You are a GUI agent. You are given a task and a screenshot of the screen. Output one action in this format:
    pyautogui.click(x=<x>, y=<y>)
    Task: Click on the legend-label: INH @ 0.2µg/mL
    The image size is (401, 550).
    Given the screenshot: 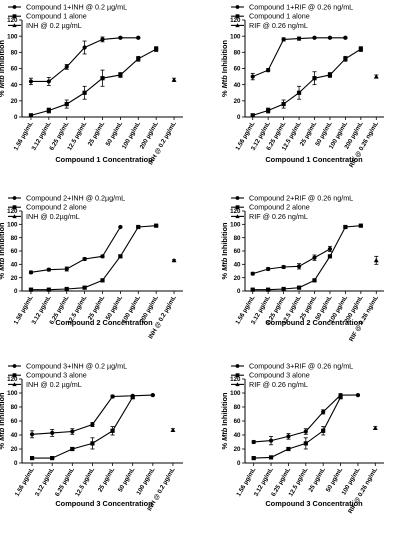 What is the action you would take?
    pyautogui.click(x=53, y=216)
    